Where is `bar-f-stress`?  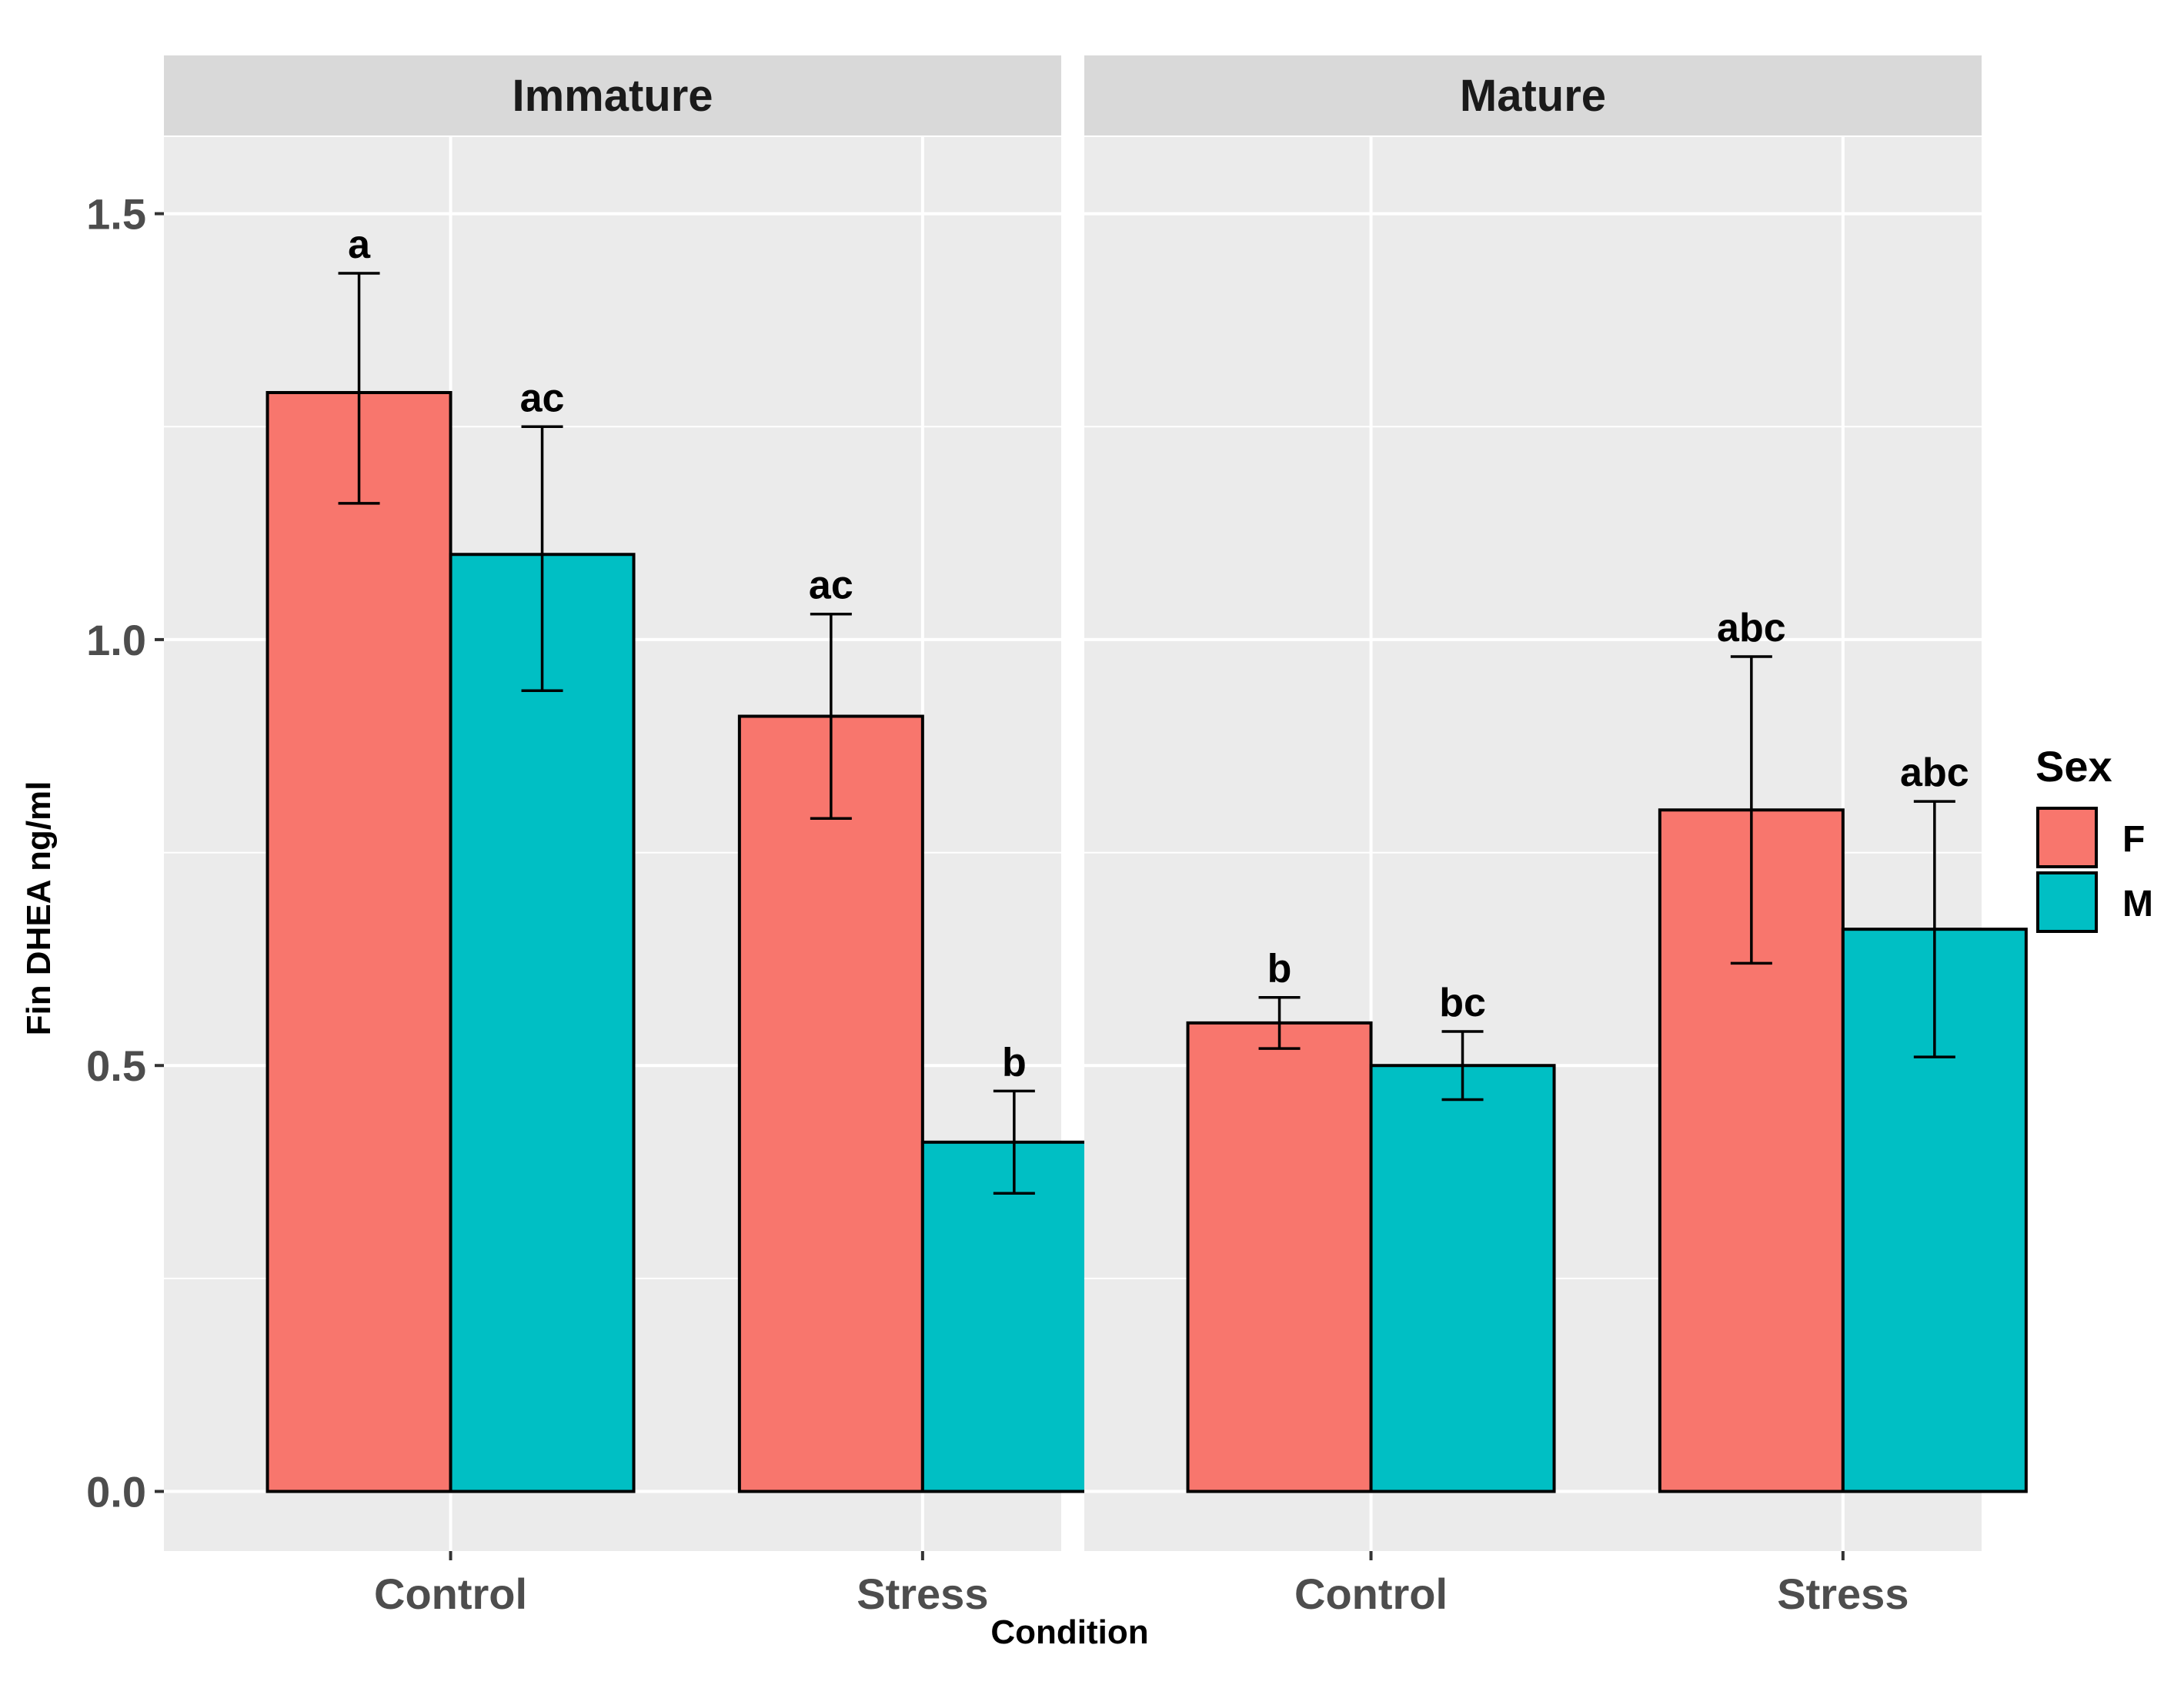 bar-f-stress is located at coordinates (831, 1103).